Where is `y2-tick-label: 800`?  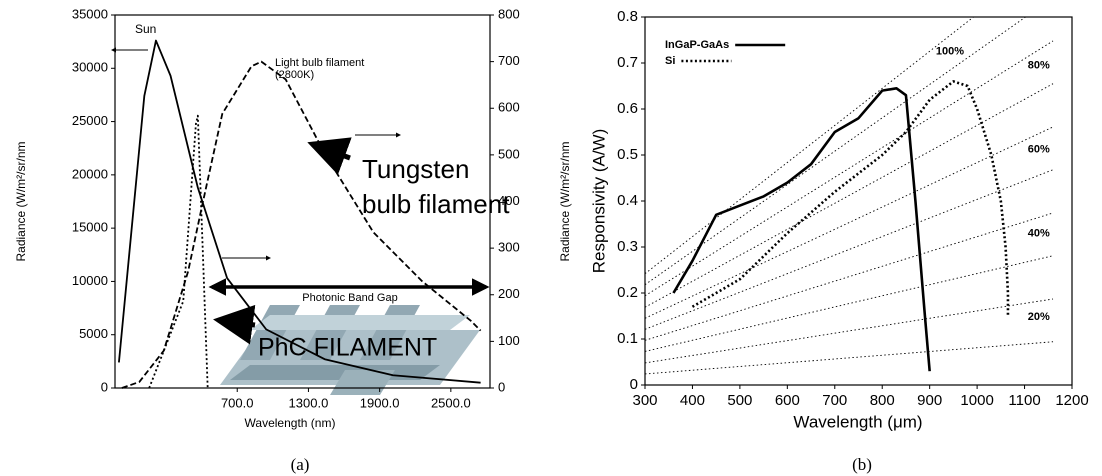
y2-tick-label: 800 is located at coordinates (509, 13).